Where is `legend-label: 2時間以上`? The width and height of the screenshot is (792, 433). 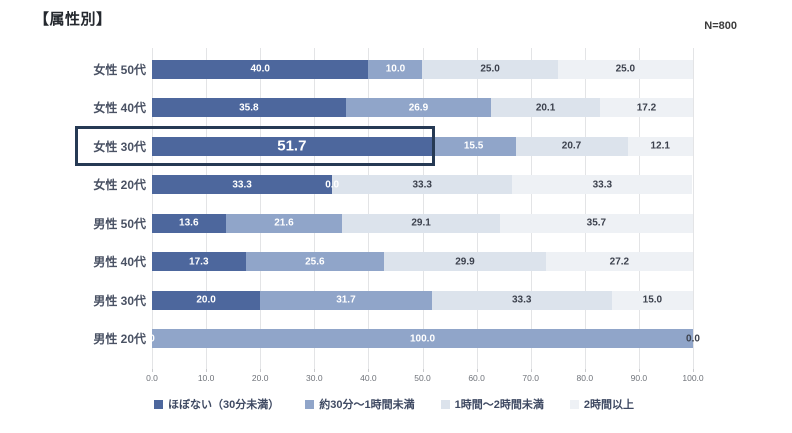
legend-label: 2時間以上 is located at coordinates (608, 405).